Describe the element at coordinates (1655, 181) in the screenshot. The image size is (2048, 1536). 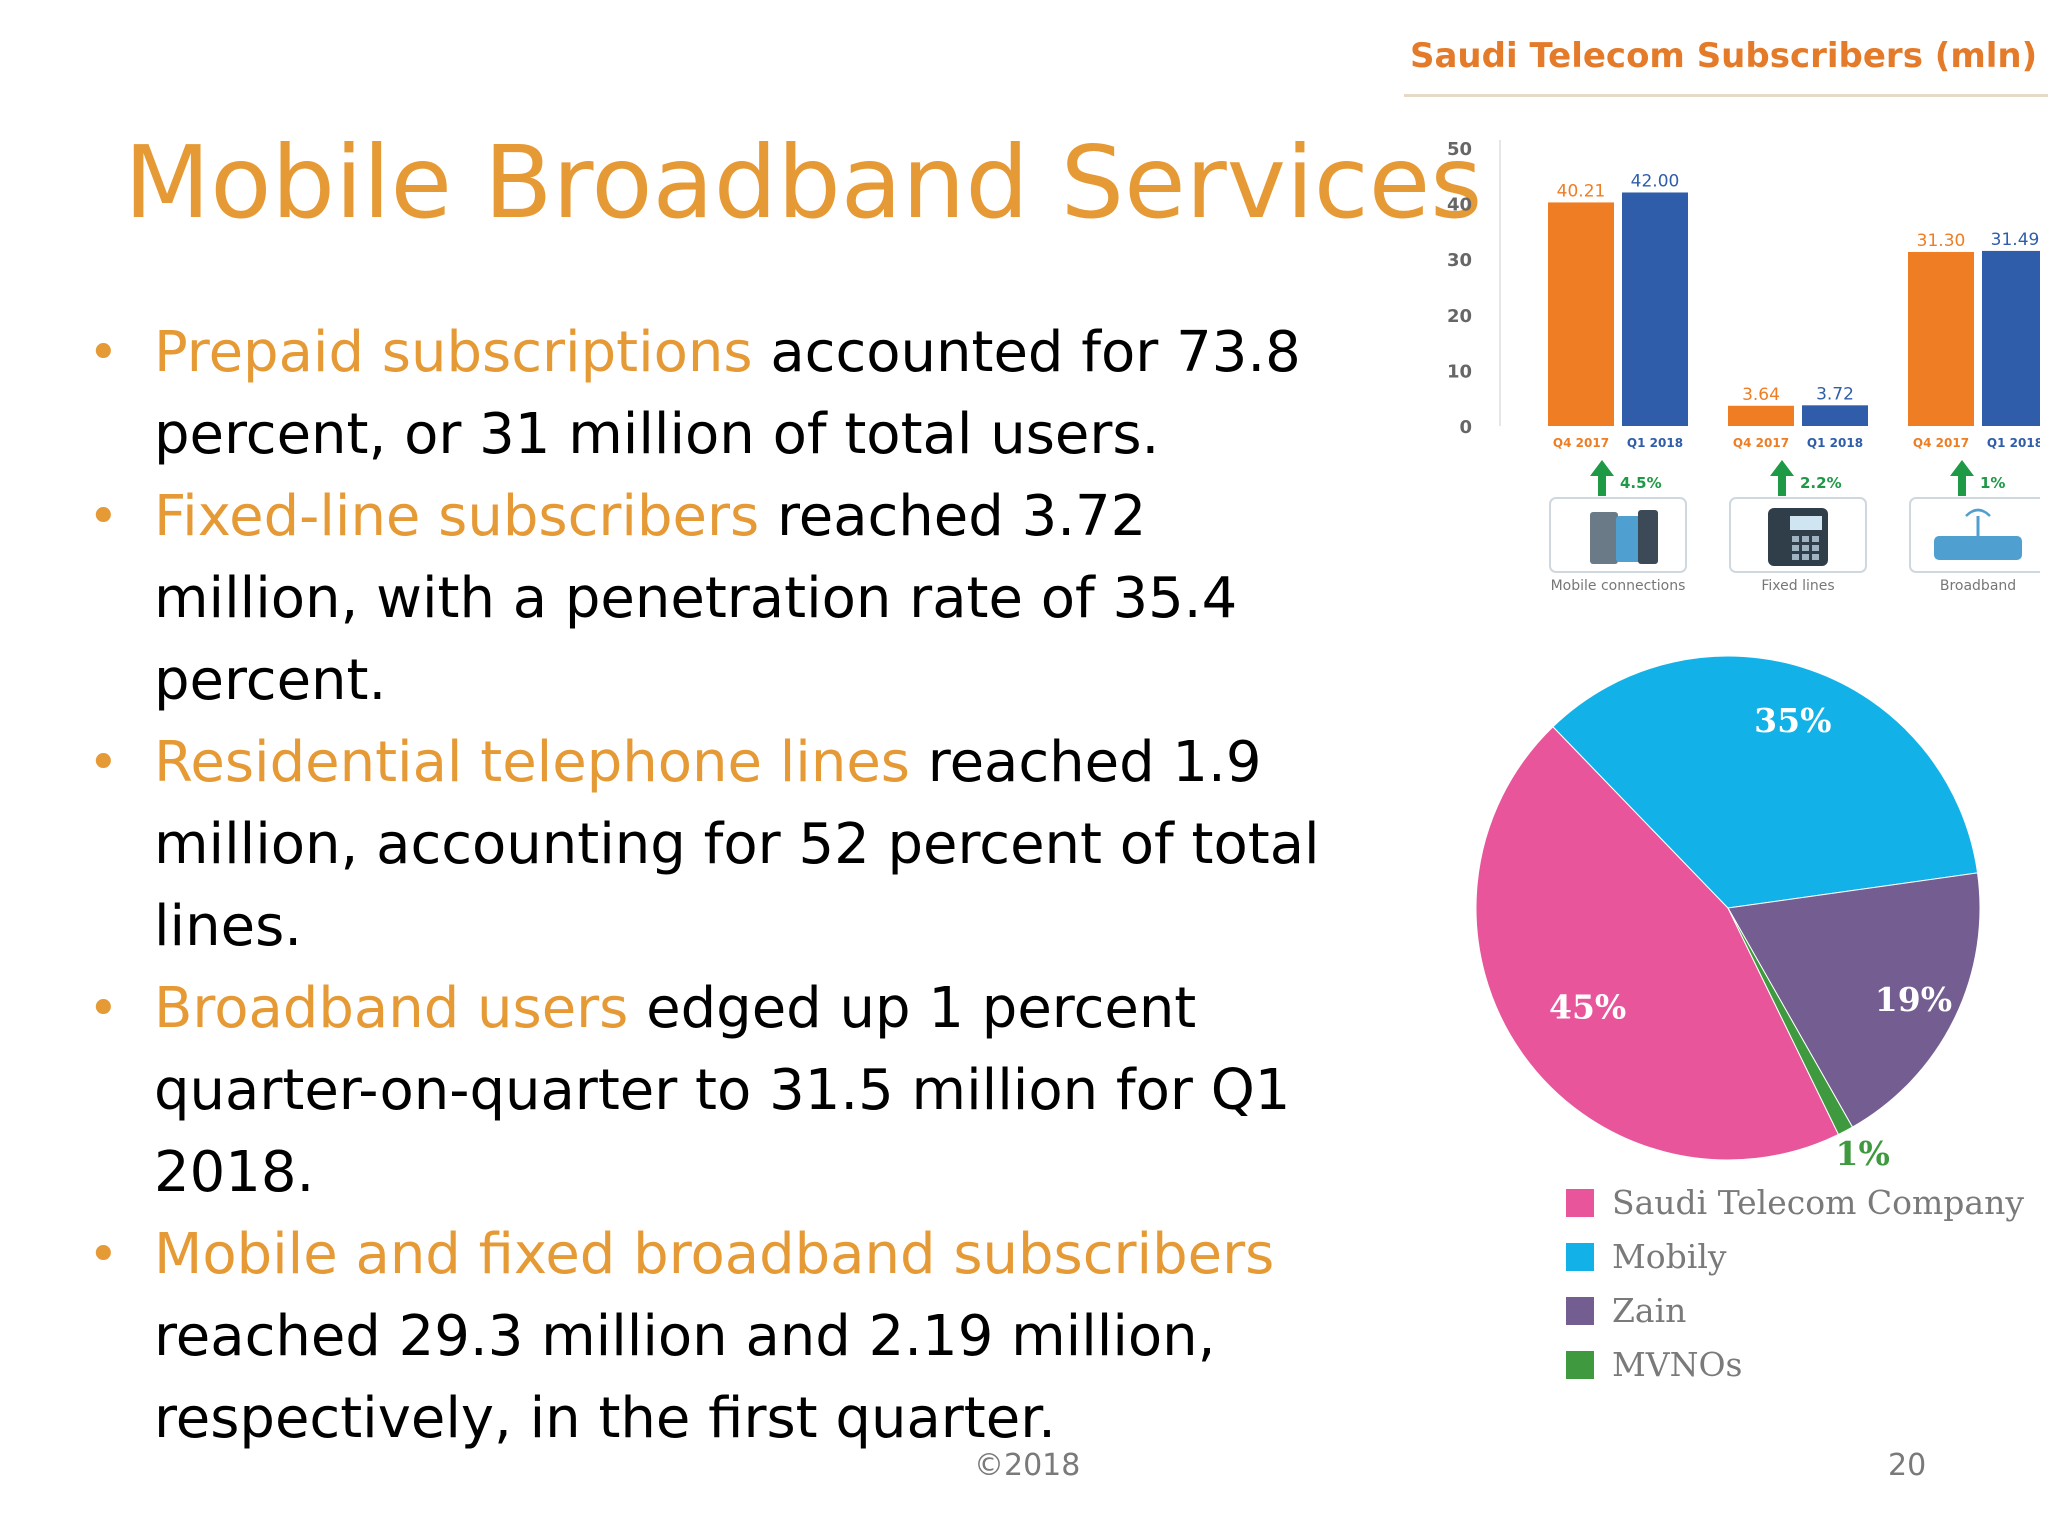
I see `bar-value-label: 42.00` at that location.